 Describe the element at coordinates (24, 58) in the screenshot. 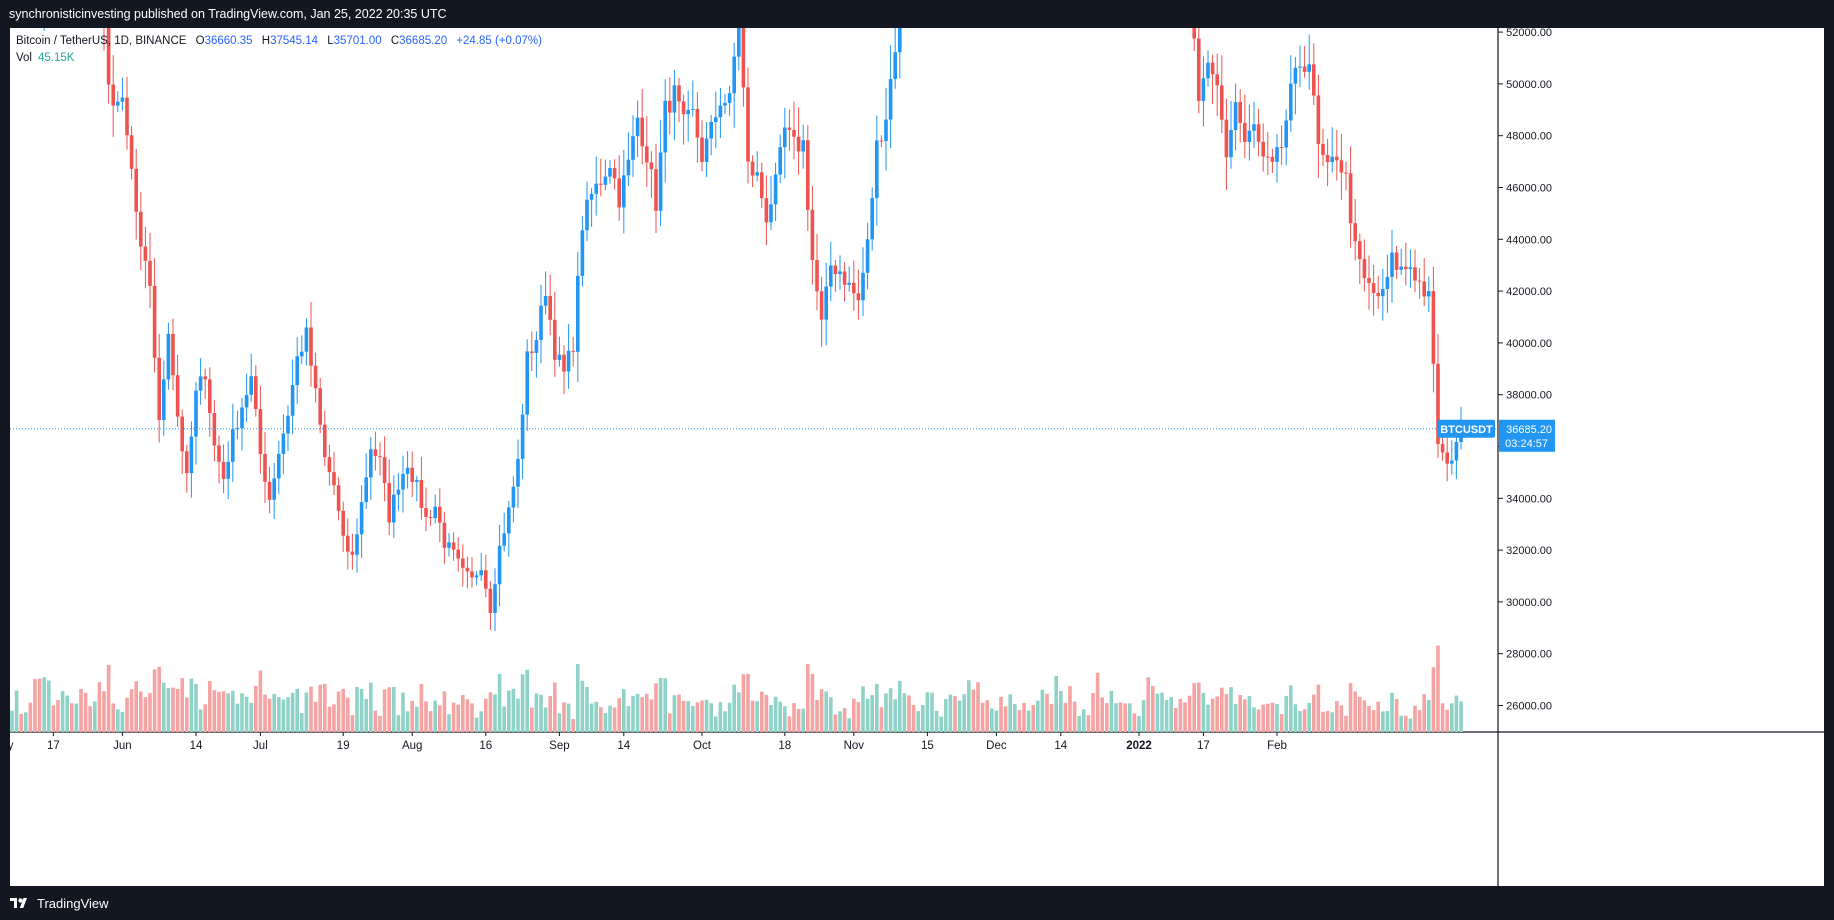

I see `volume-label: Vol` at that location.